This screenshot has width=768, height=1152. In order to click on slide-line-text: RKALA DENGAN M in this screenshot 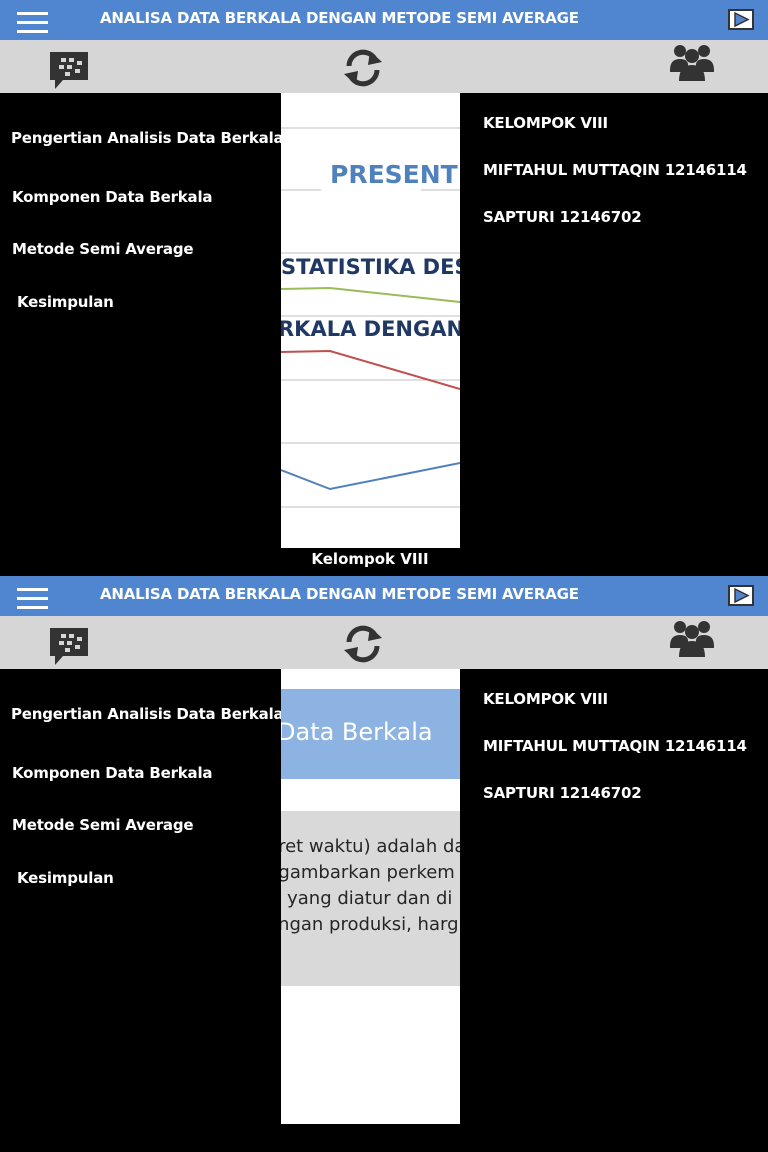, I will do `click(370, 329)`.